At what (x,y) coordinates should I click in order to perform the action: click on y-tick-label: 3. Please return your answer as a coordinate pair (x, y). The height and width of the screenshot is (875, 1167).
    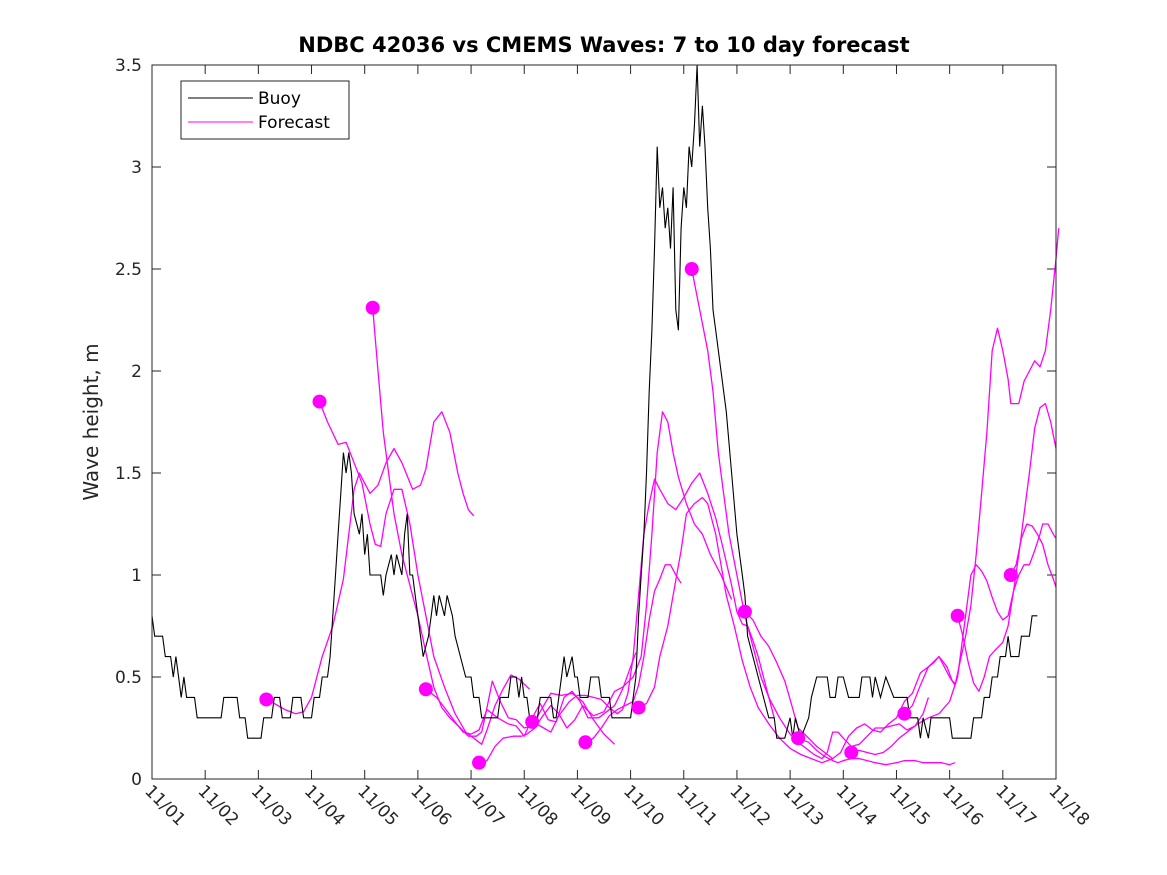
    Looking at the image, I should click on (136, 168).